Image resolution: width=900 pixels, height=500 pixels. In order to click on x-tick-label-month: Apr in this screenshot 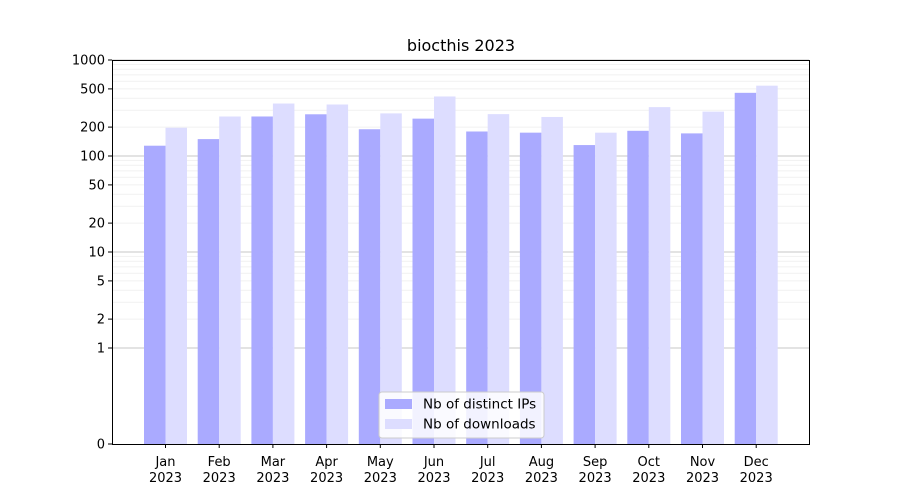, I will do `click(326, 462)`.